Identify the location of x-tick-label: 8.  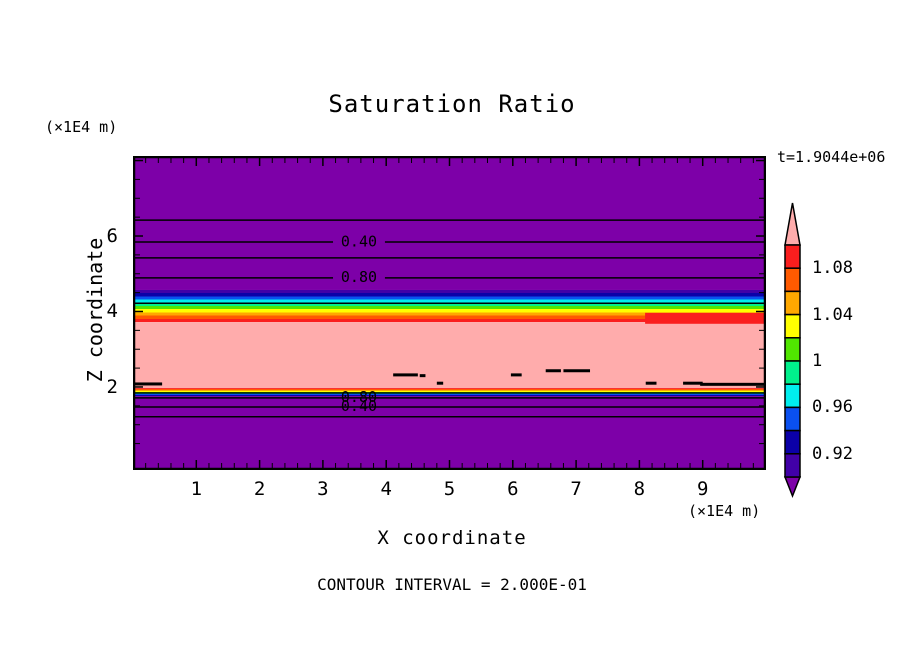
(639, 489).